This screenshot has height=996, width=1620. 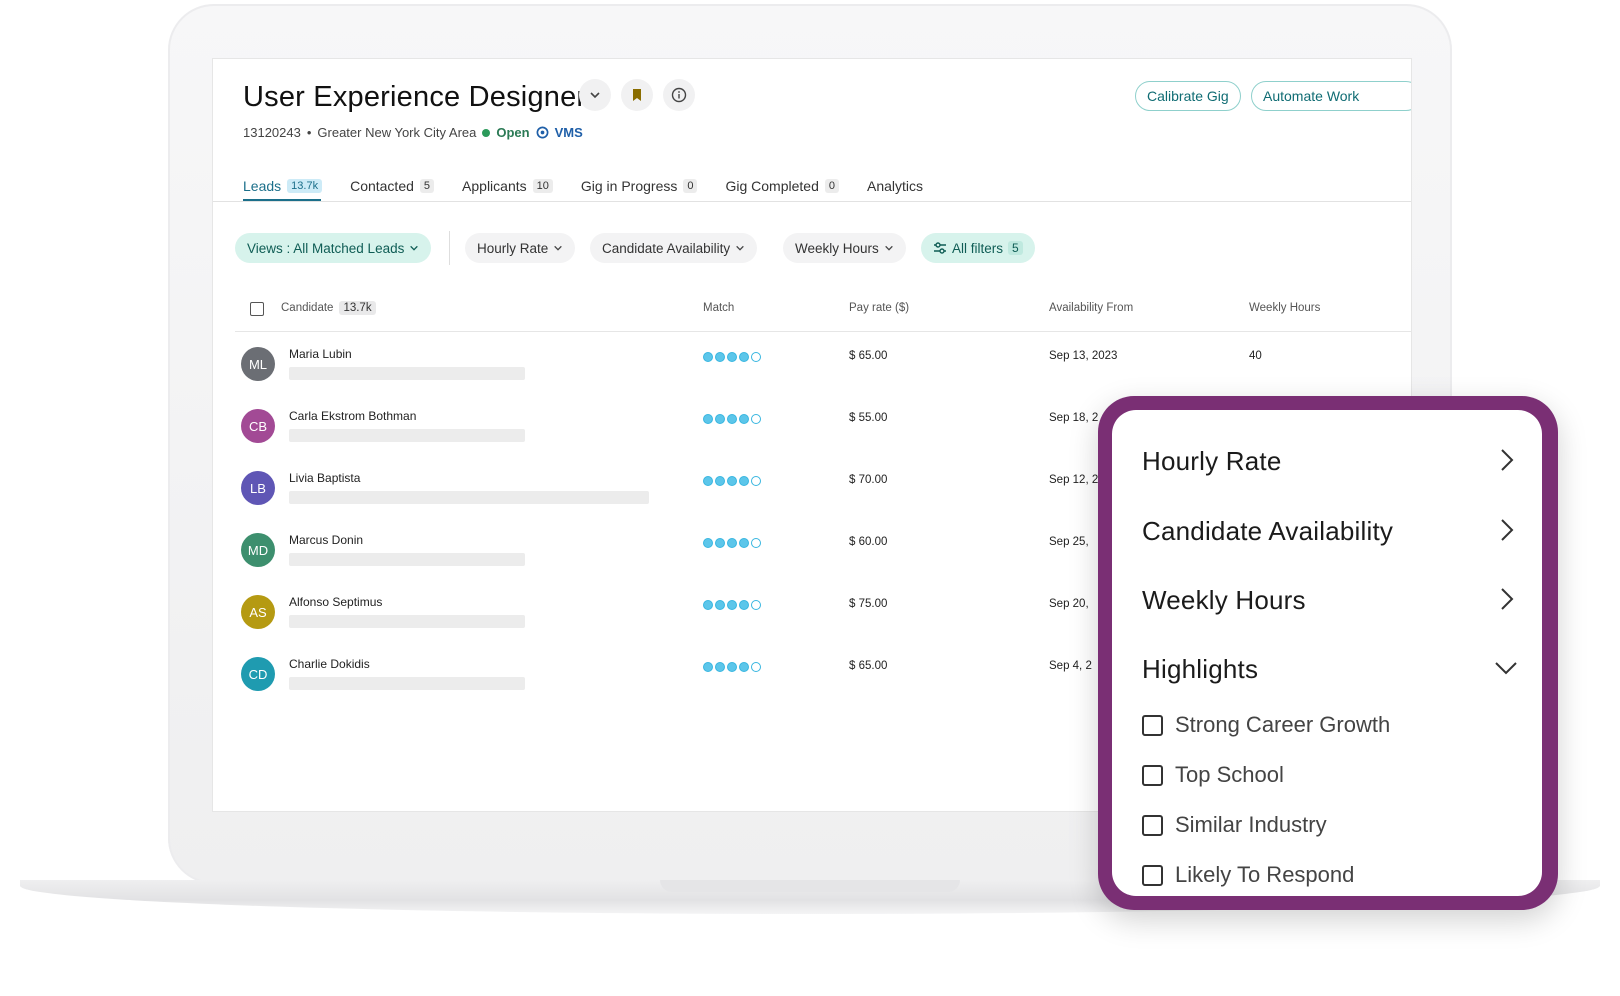 I want to click on popup-highlights: Highlights, so click(x=1200, y=669).